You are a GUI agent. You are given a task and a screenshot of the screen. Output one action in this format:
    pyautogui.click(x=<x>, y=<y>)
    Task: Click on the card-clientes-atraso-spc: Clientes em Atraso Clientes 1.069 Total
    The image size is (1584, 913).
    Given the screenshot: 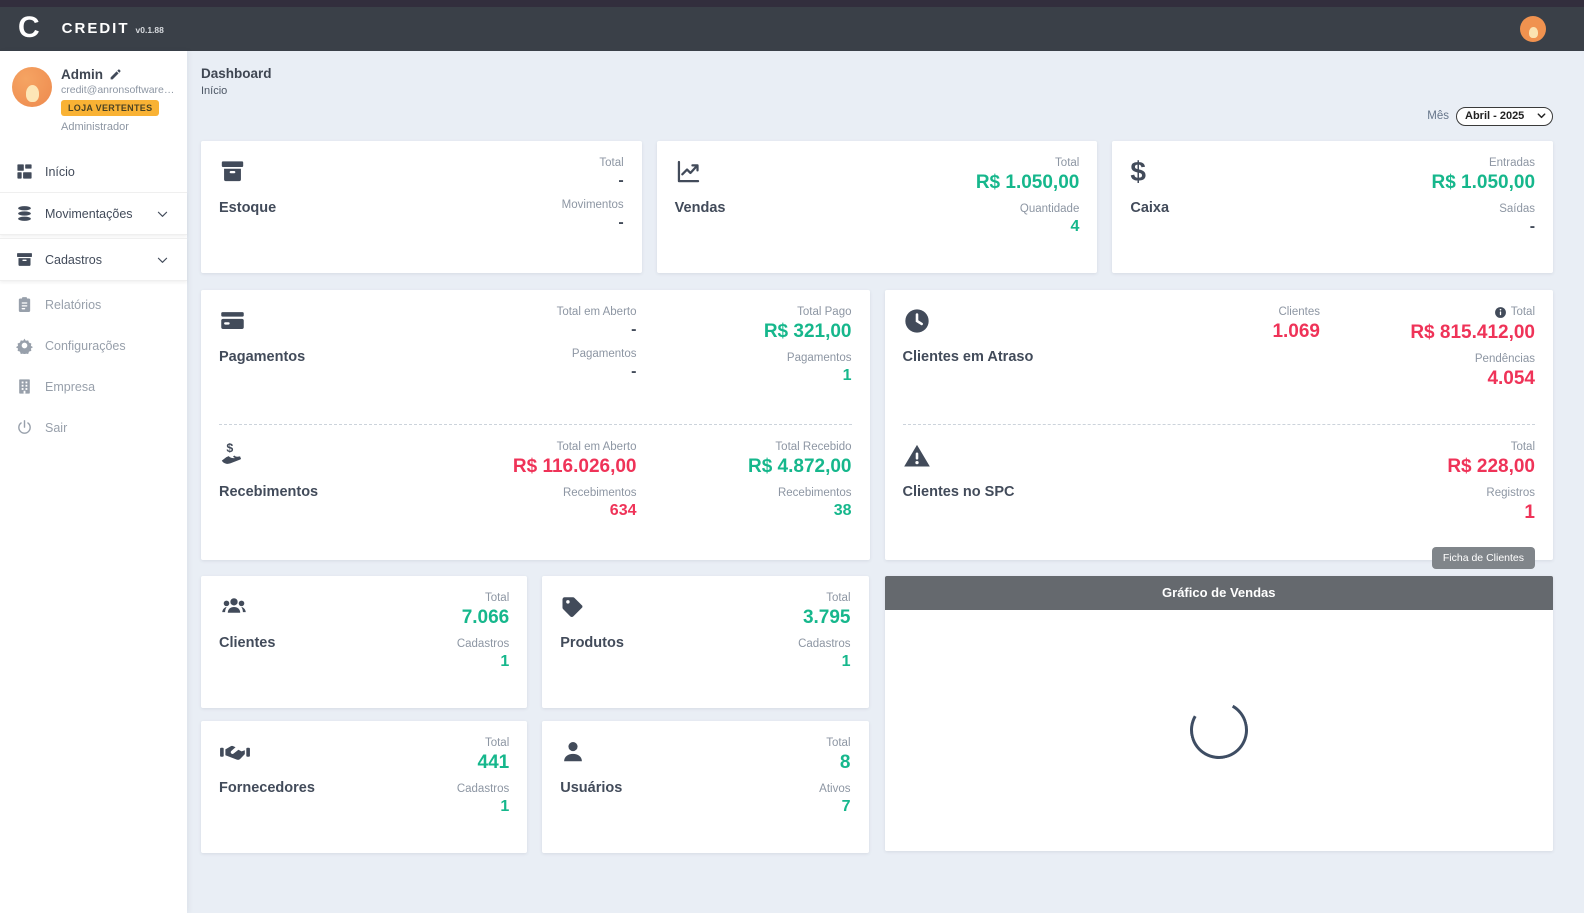 What is the action you would take?
    pyautogui.click(x=1218, y=429)
    